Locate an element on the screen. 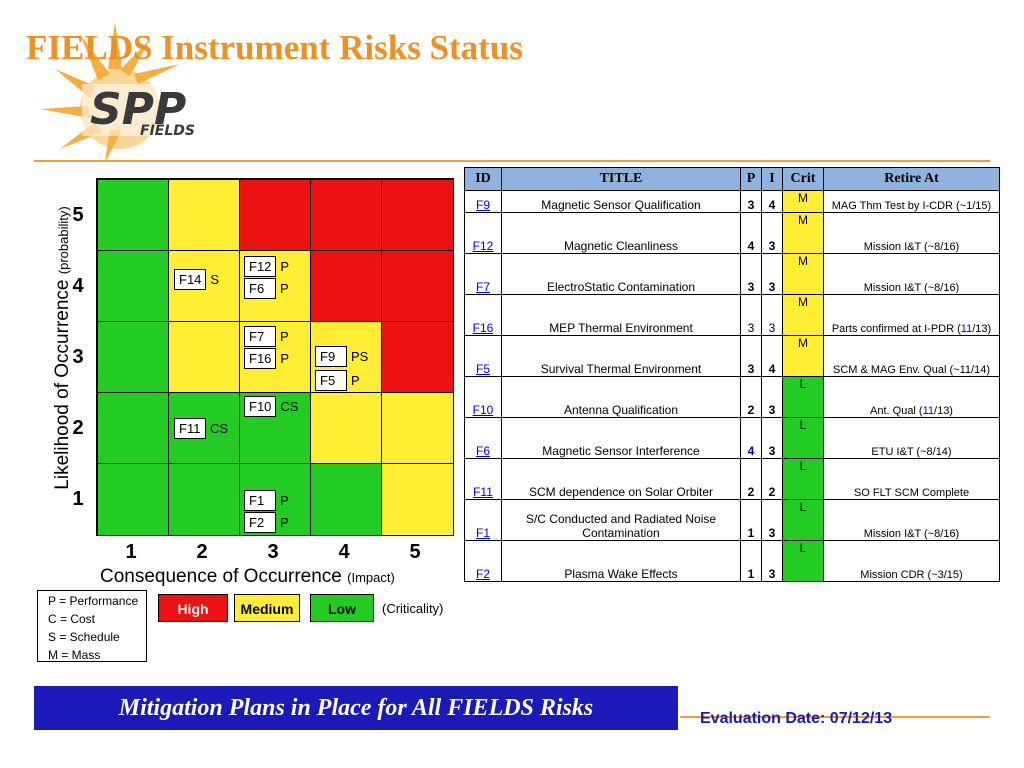 This screenshot has height=768, width=1024. risk-id-link: F7 is located at coordinates (483, 274).